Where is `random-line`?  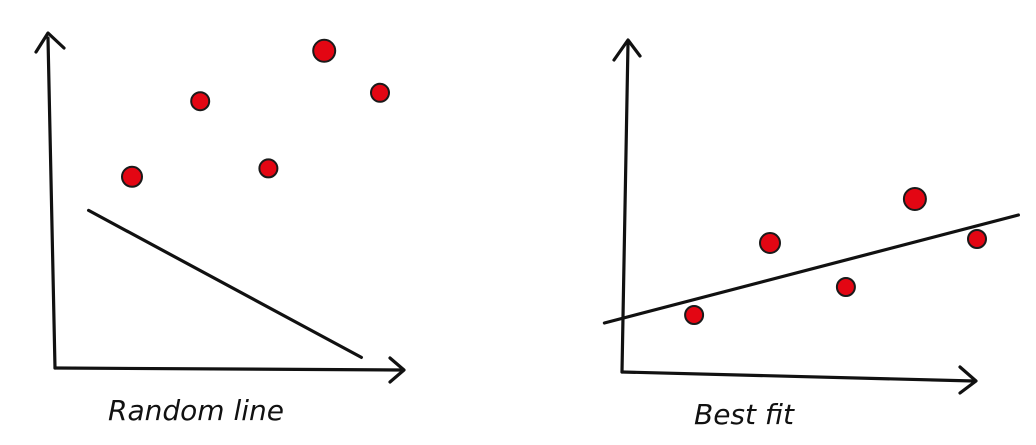 random-line is located at coordinates (224, 283).